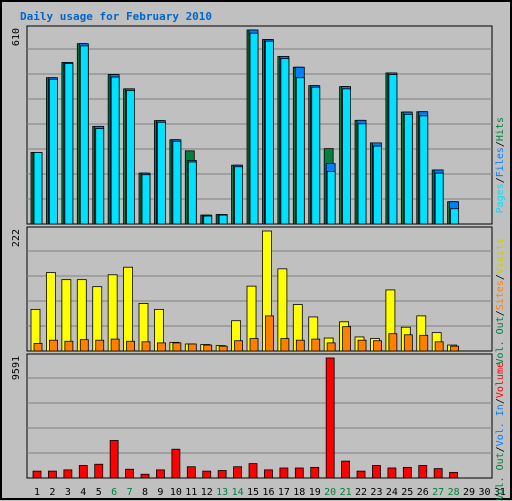 The width and height of the screenshot is (512, 501). What do you see at coordinates (376, 492) in the screenshot?
I see `x-tick-label-23: 23` at bounding box center [376, 492].